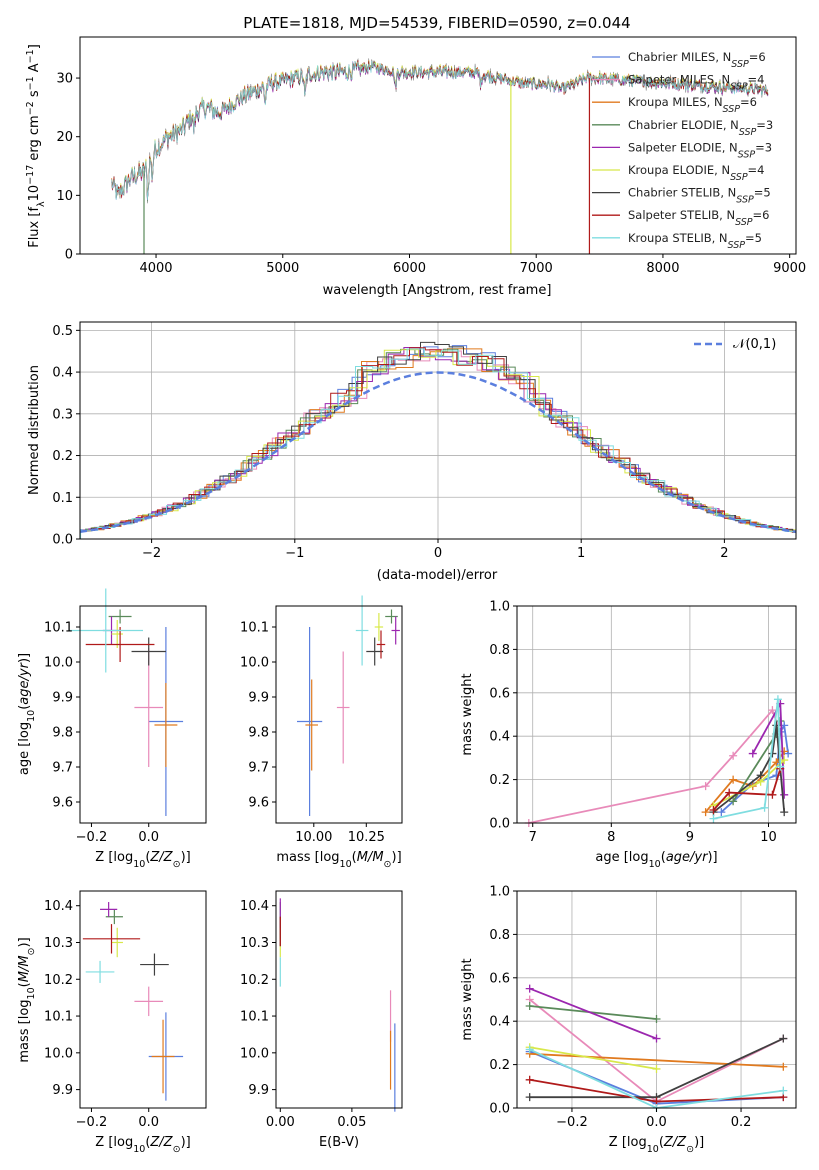 This screenshot has width=819, height=1170. I want to click on x-axis-label: wavelength [Angstrom, rest frame], so click(437, 290).